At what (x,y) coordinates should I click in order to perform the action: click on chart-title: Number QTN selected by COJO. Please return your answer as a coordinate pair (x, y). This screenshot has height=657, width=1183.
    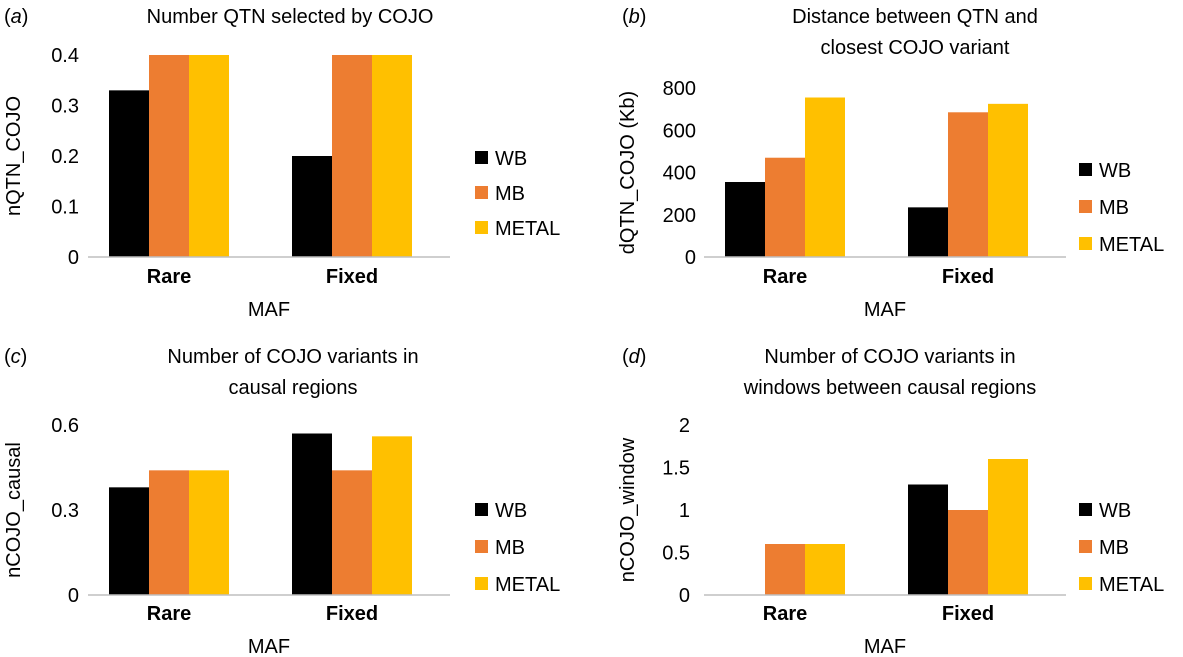
    Looking at the image, I should click on (290, 17).